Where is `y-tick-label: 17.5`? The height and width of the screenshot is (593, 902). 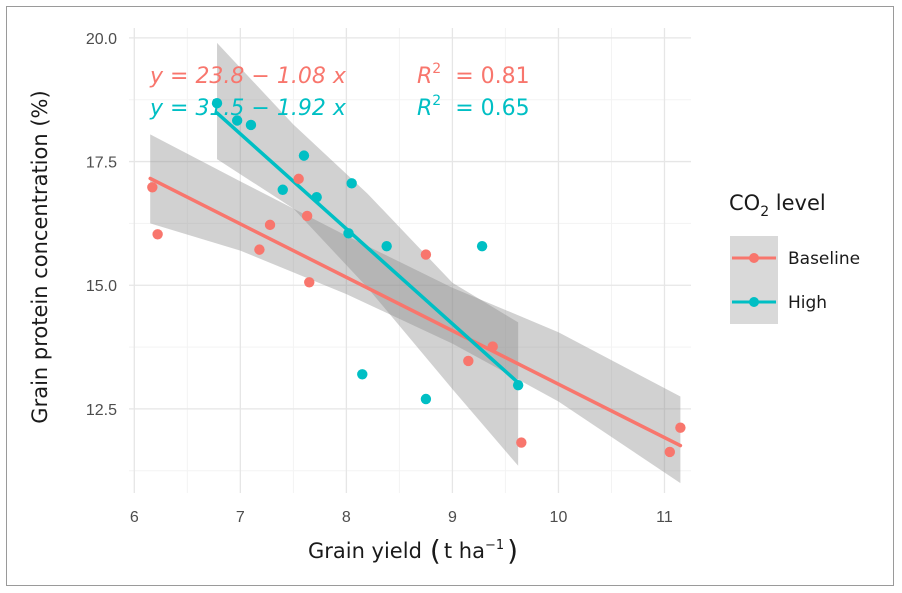
y-tick-label: 17.5 is located at coordinates (101, 163).